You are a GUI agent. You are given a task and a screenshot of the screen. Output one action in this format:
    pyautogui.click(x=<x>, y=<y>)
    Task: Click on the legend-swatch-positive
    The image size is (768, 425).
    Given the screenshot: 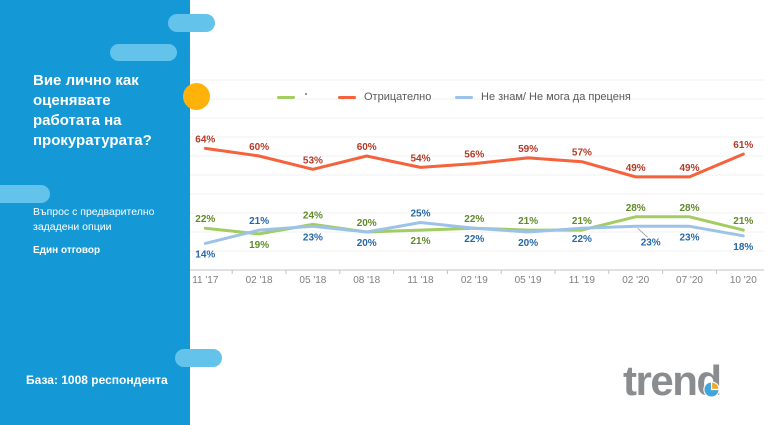 What is the action you would take?
    pyautogui.click(x=286, y=97)
    